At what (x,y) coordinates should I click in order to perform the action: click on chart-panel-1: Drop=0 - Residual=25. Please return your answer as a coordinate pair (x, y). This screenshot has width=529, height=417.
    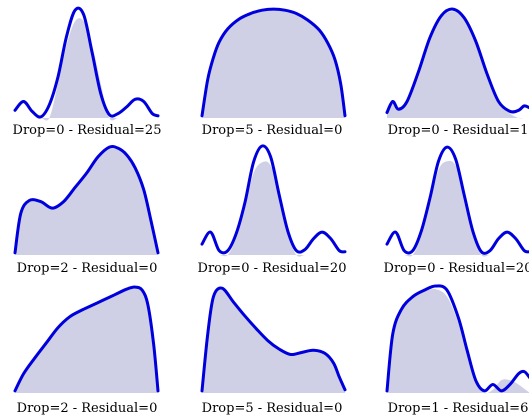
    Looking at the image, I should click on (87, 72).